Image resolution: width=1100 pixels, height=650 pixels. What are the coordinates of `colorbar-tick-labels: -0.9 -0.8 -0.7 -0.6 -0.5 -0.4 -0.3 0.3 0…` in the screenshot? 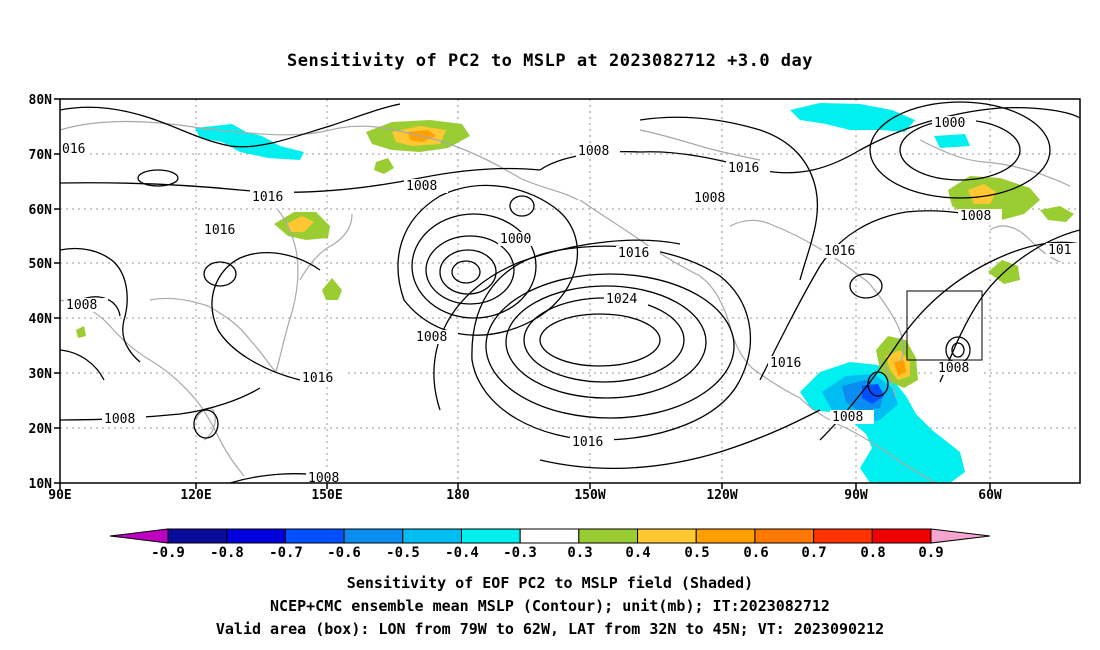 It's located at (547, 553).